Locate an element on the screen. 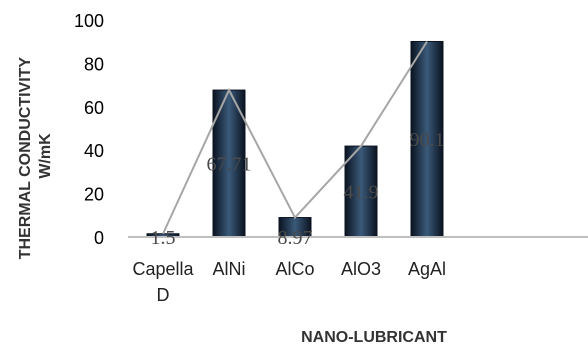 This screenshot has height=345, width=588. y-axis-title: THERMAL CONDUCTIVITY W/mK is located at coordinates (35, 156).